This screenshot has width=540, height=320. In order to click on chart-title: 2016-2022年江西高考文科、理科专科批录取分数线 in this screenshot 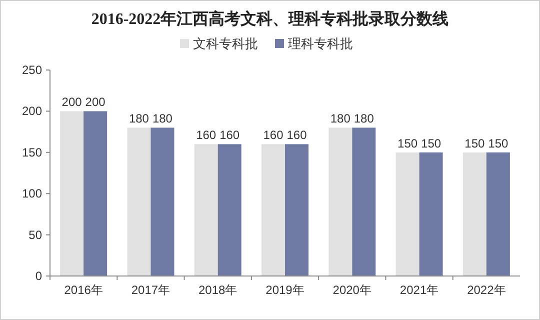, I will do `click(270, 18)`.